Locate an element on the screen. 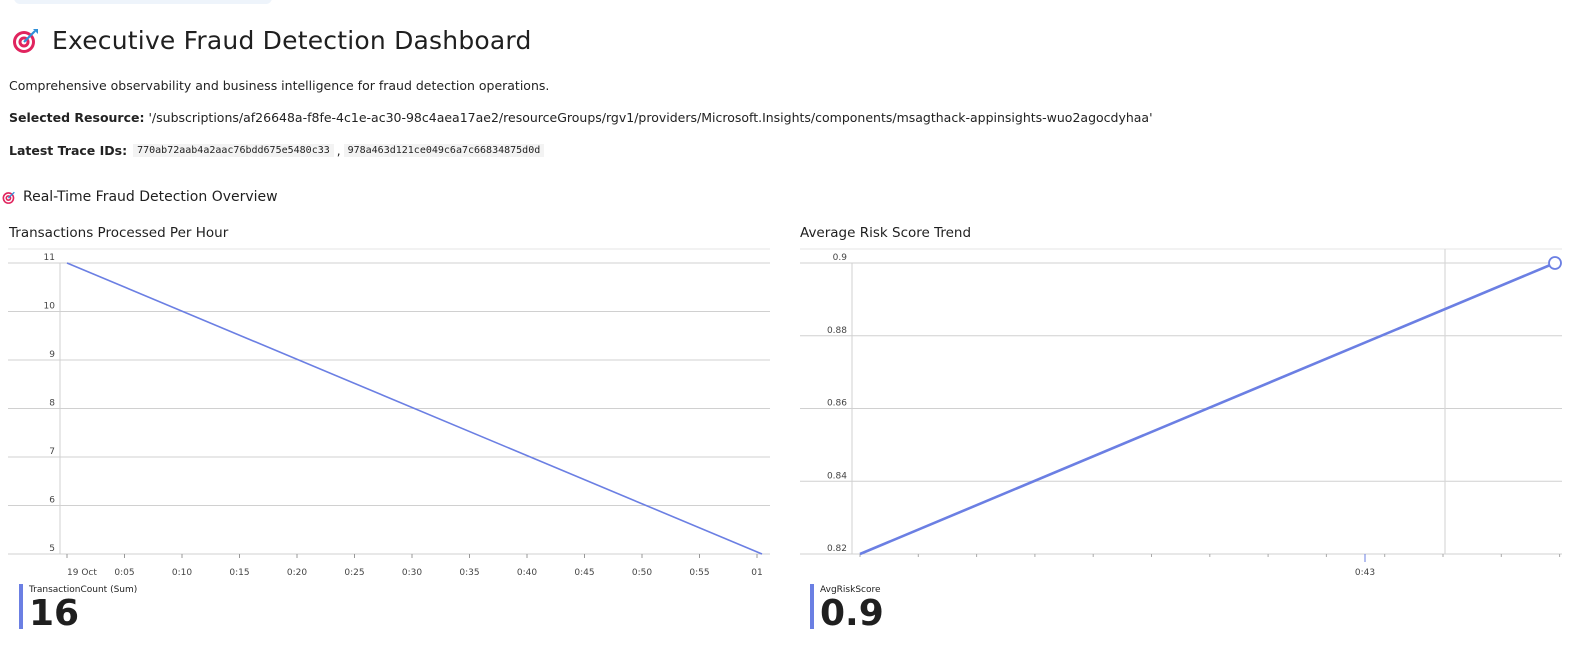  legend-value: 16 is located at coordinates (54, 613).